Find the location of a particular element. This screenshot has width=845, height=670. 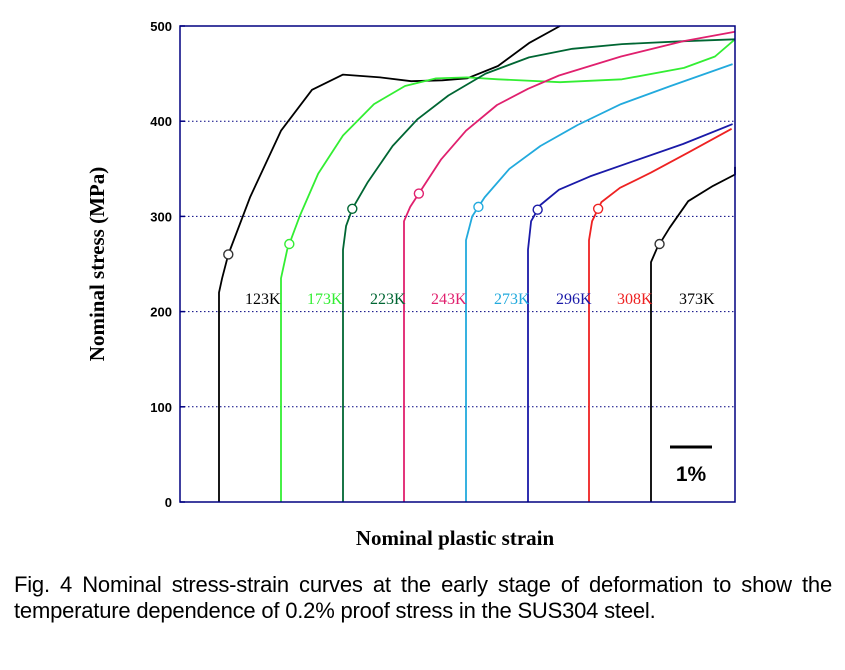

proof-stress-marker-123K is located at coordinates (228, 254).